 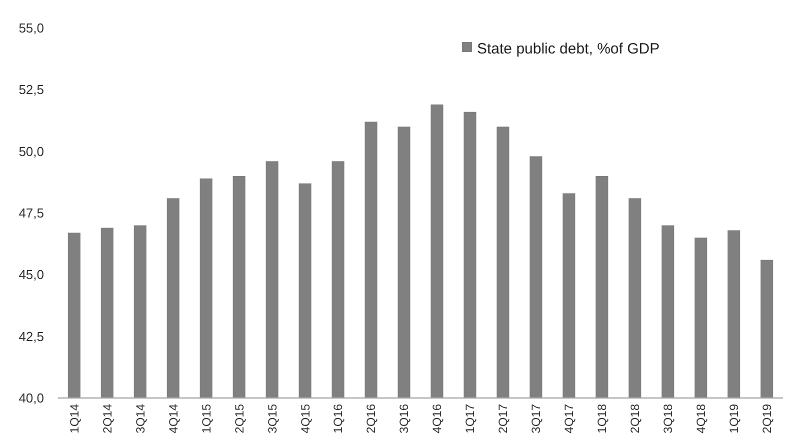 What do you see at coordinates (140, 419) in the screenshot?
I see `x-tick-label: 3Q14` at bounding box center [140, 419].